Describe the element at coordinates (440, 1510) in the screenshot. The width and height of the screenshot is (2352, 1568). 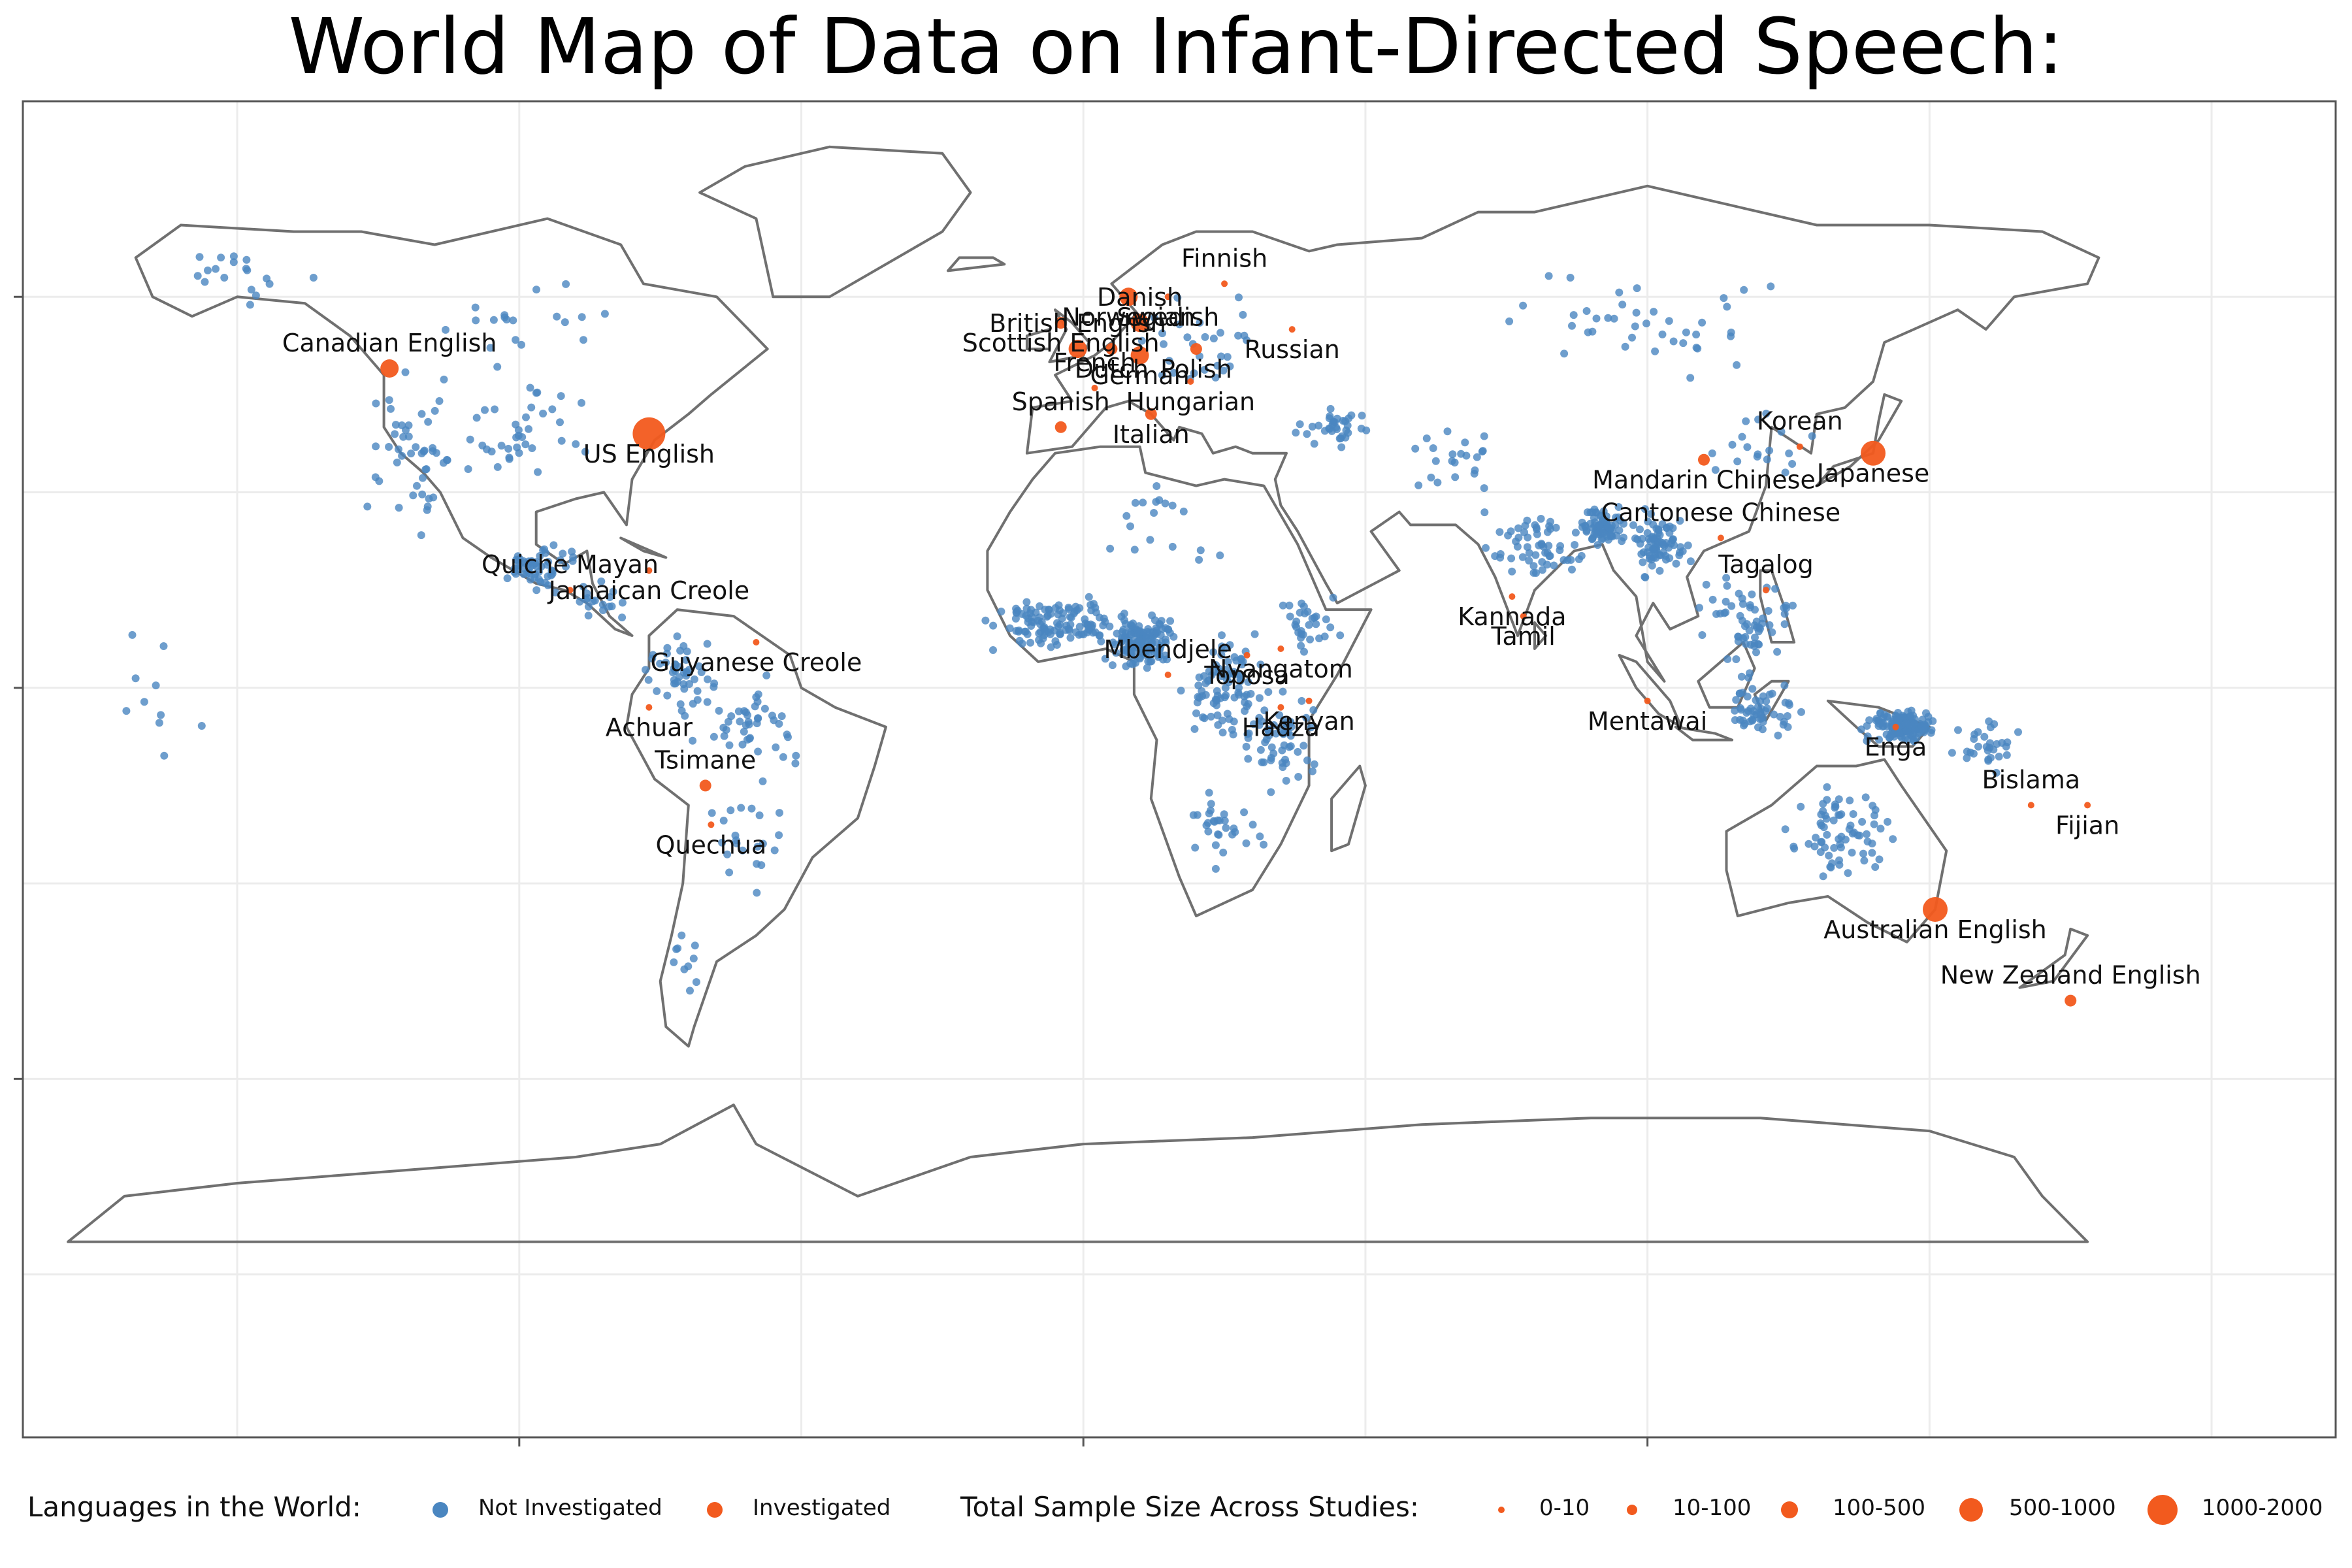
I see `legend-not-investigated-dot` at that location.